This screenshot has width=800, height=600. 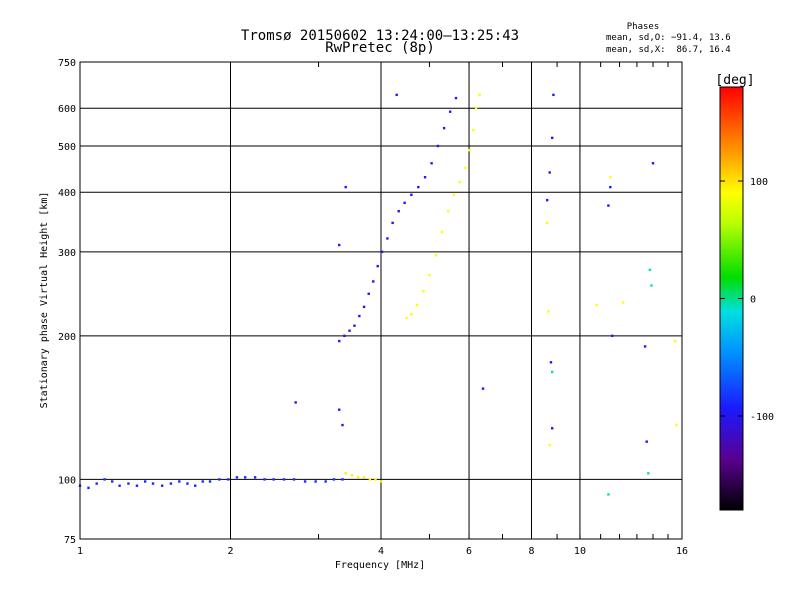 I want to click on y-tick-label: 75, so click(x=70, y=540).